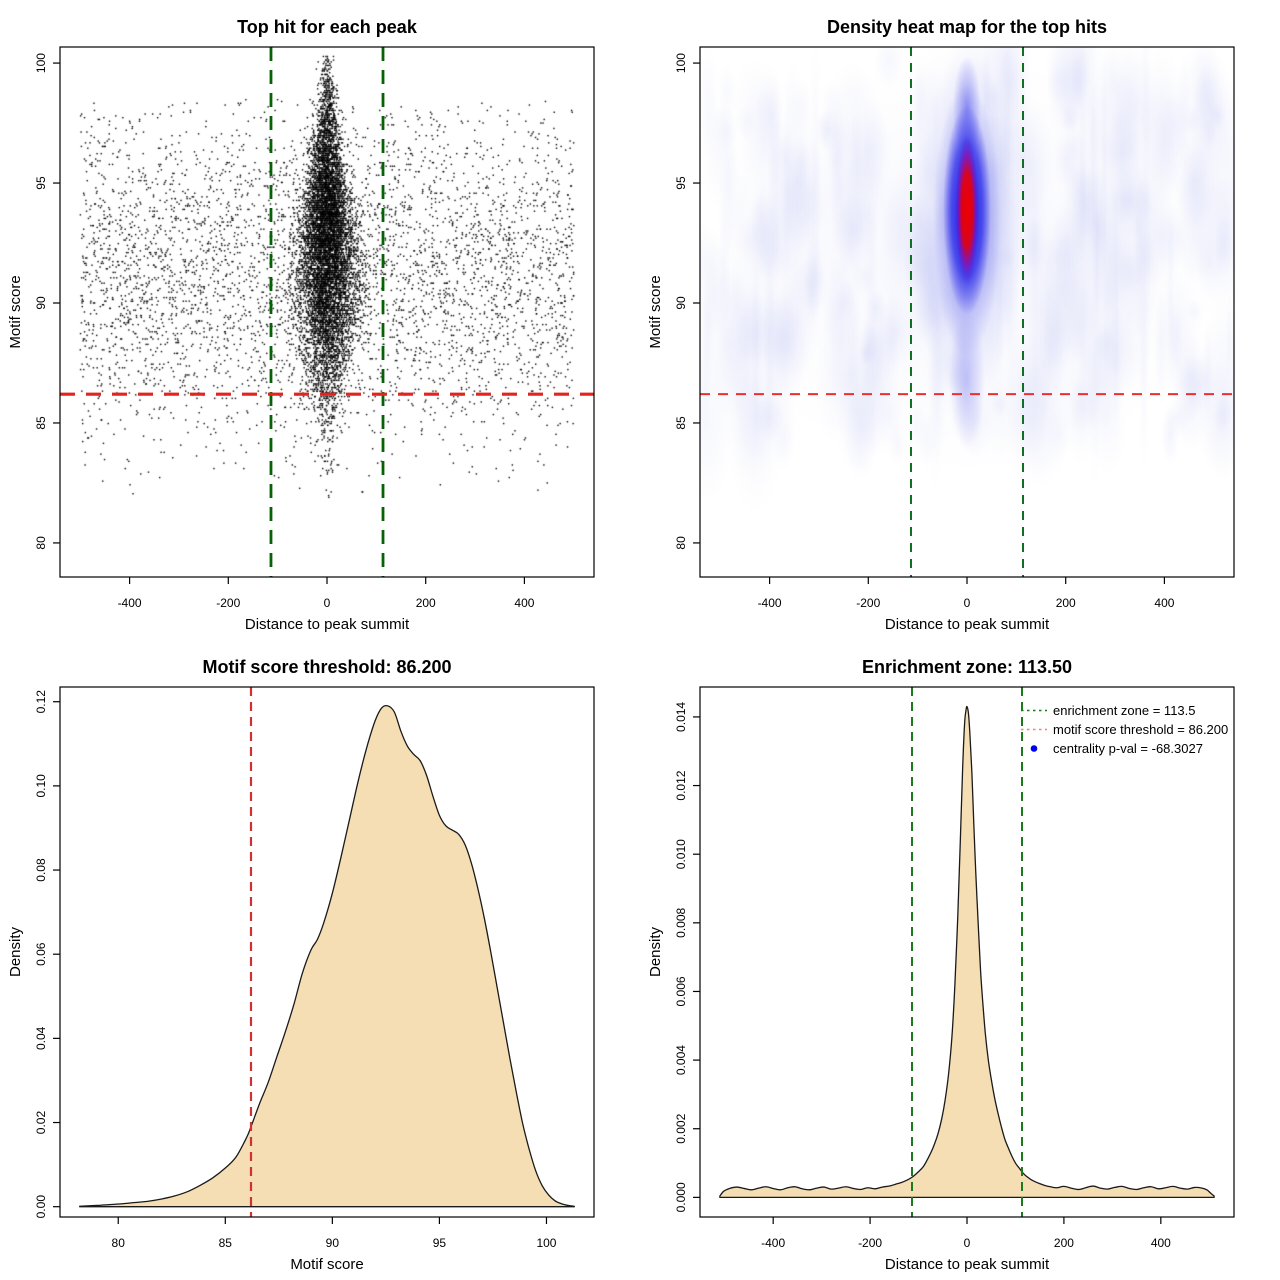 This screenshot has height=1280, width=1280. Describe the element at coordinates (681, 1060) in the screenshot. I see `y-tick-label: 0.004` at that location.